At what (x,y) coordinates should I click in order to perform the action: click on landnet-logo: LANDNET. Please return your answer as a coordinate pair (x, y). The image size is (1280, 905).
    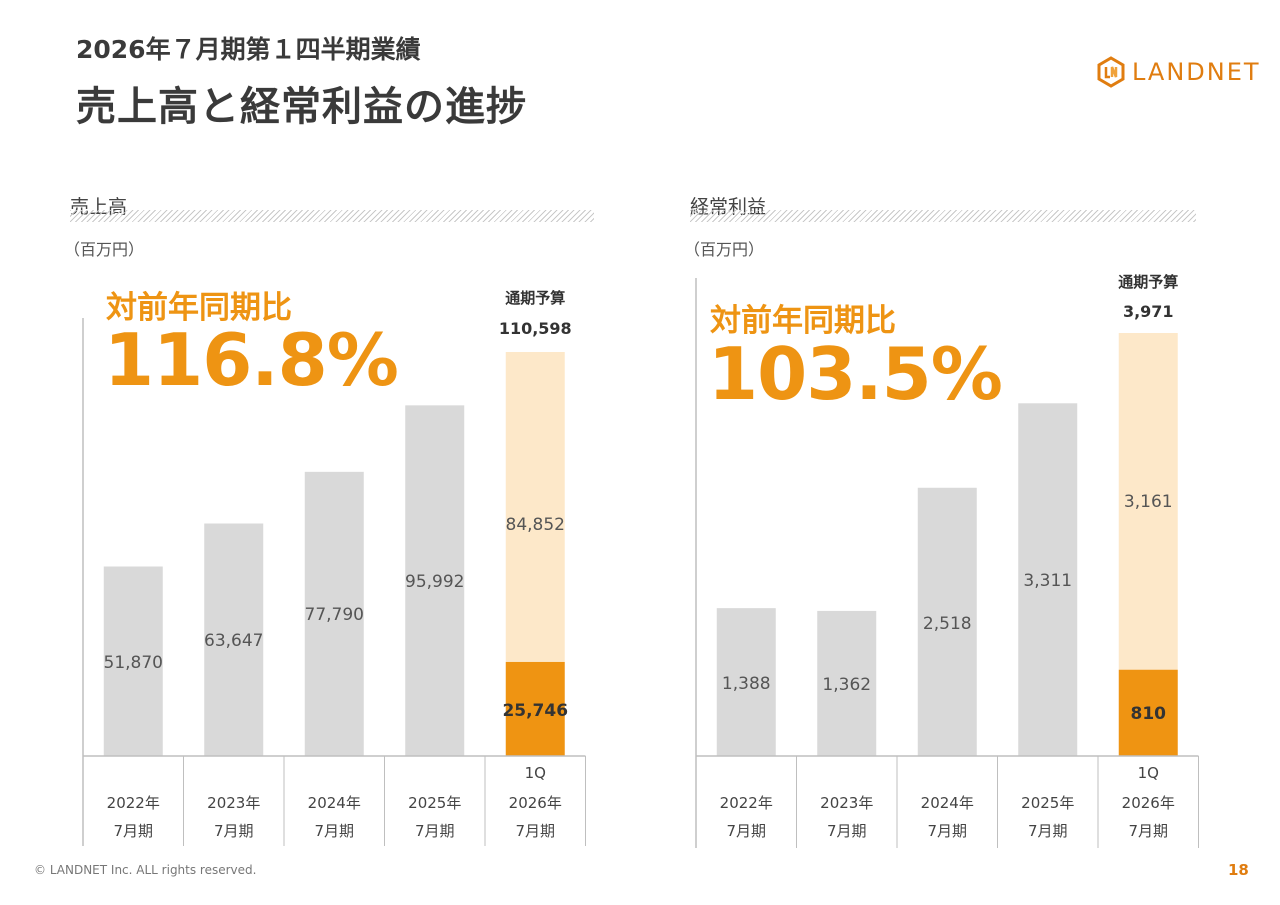
    Looking at the image, I should click on (1177, 72).